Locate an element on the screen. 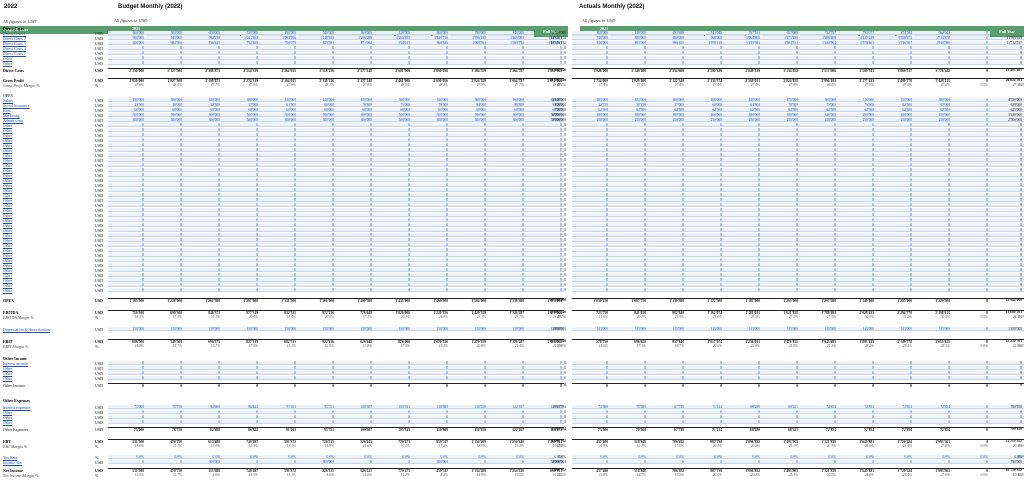 The width and height of the screenshot is (1024, 485). budget-cell: 480'000 is located at coordinates (279, 33).